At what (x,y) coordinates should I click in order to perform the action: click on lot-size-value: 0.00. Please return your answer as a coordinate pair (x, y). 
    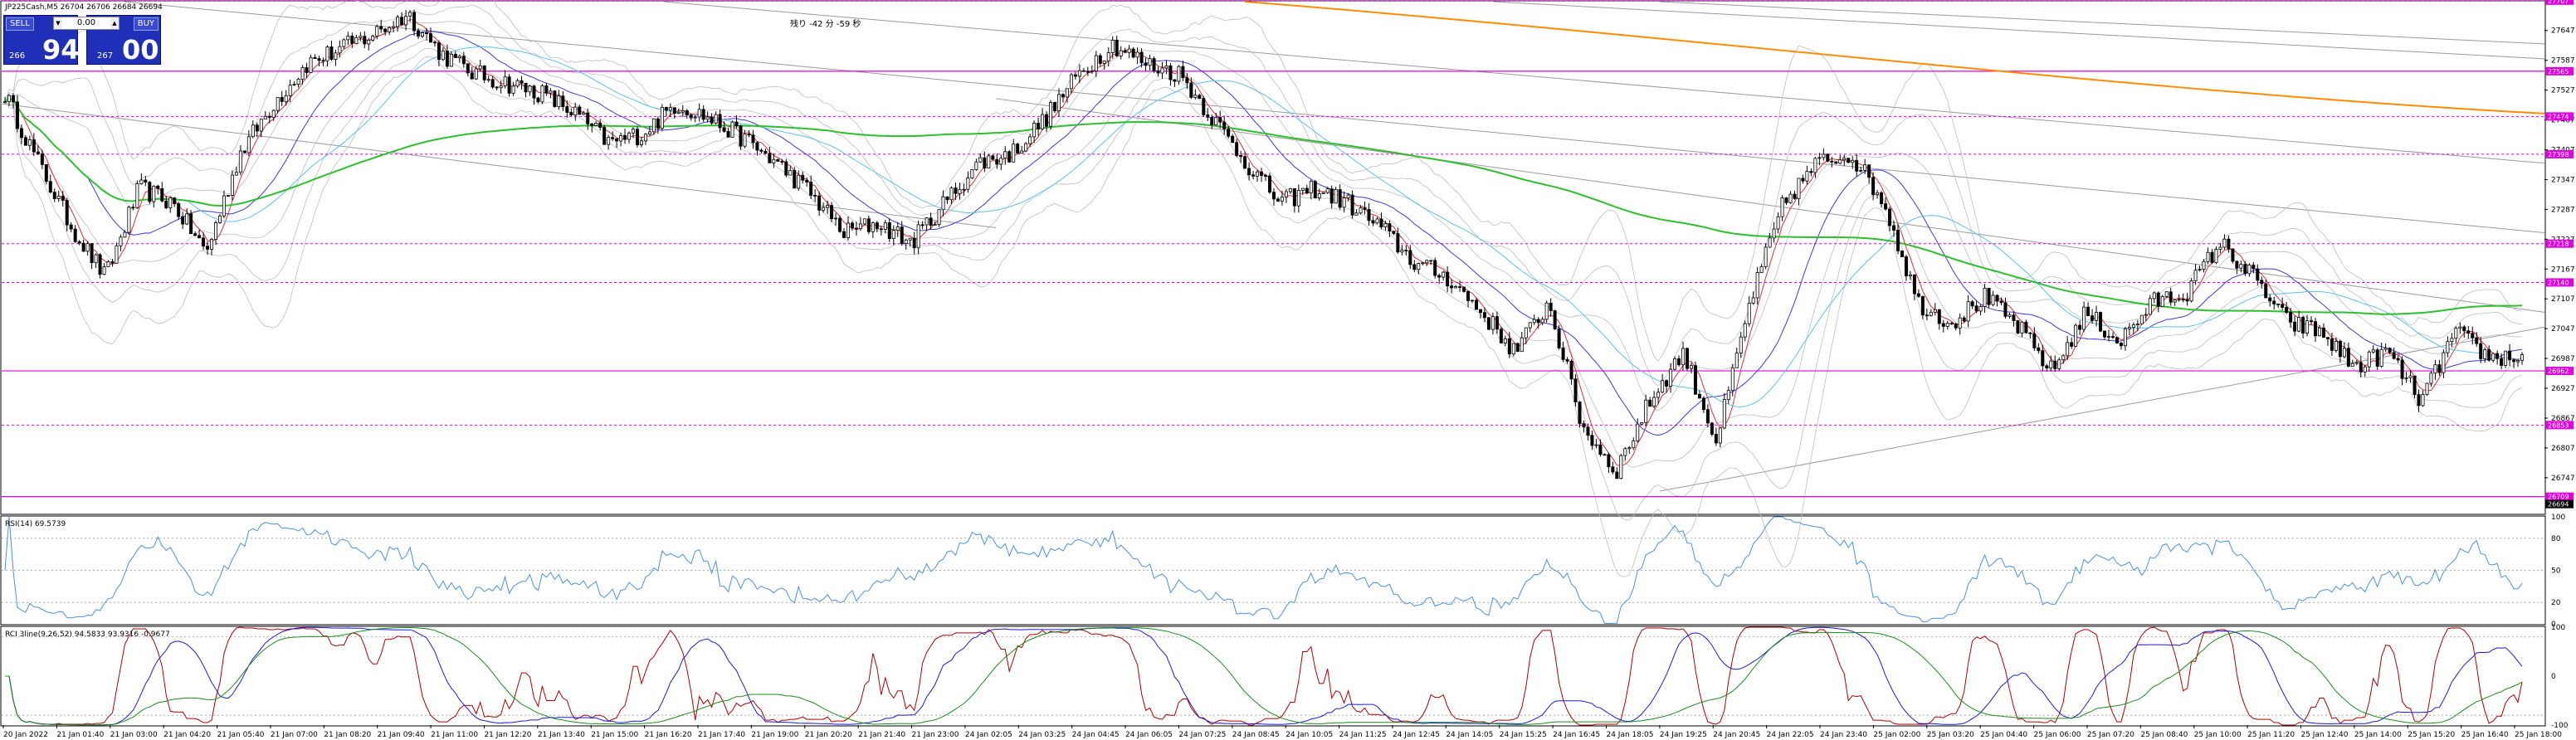
    Looking at the image, I should click on (86, 22).